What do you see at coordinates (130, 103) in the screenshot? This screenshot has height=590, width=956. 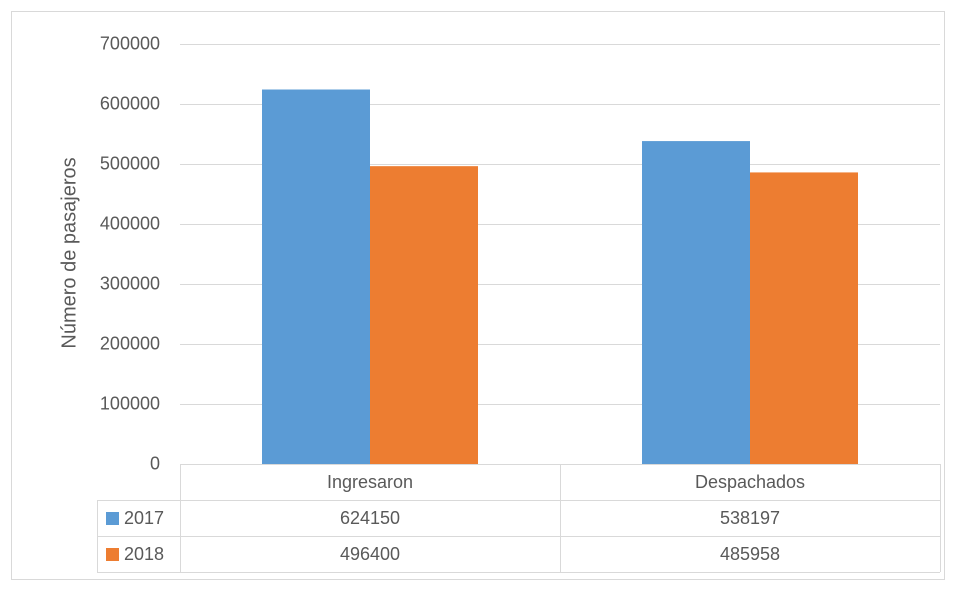 I see `y-tick-label: 600000` at bounding box center [130, 103].